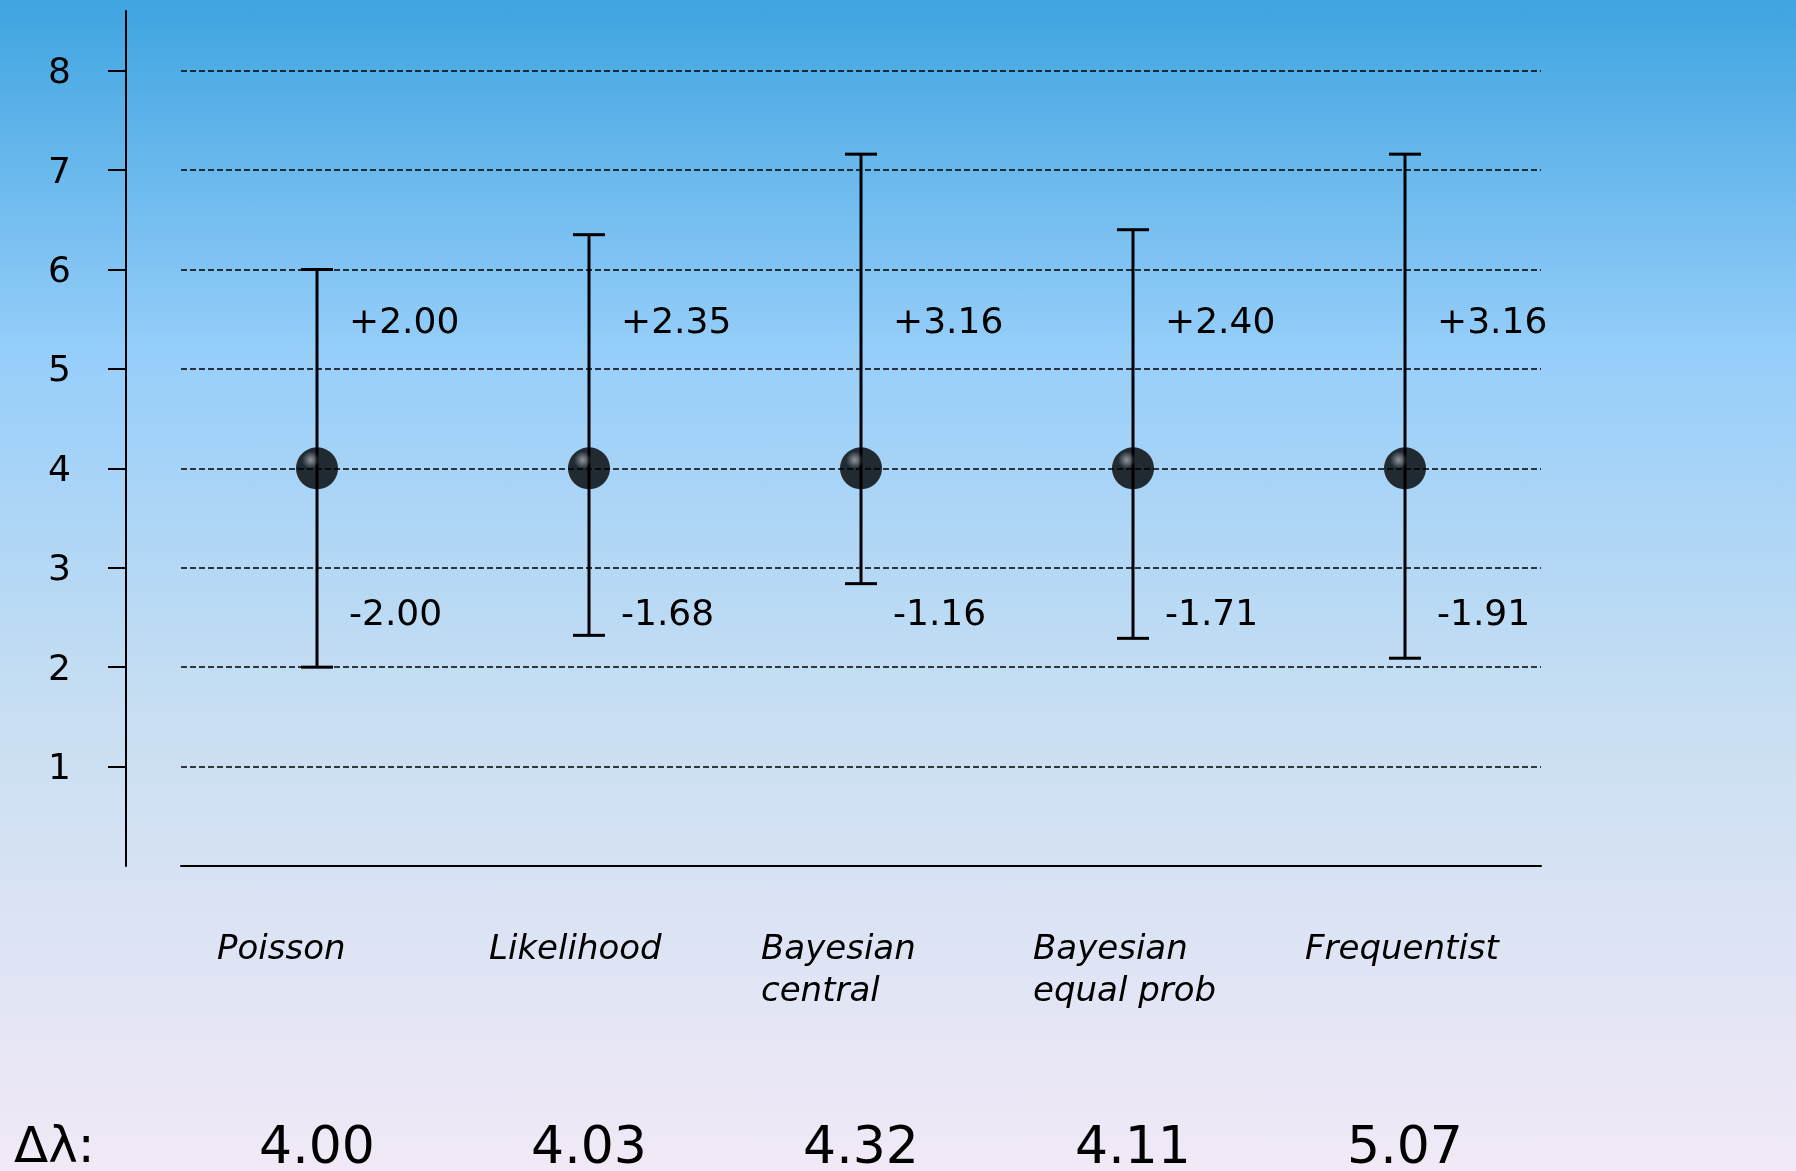  Describe the element at coordinates (668, 612) in the screenshot. I see `annotation: -1.68` at that location.